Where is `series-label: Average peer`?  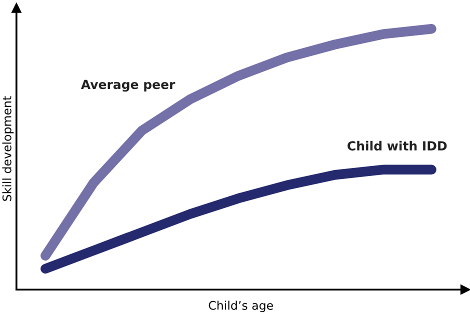 series-label: Average peer is located at coordinates (128, 86).